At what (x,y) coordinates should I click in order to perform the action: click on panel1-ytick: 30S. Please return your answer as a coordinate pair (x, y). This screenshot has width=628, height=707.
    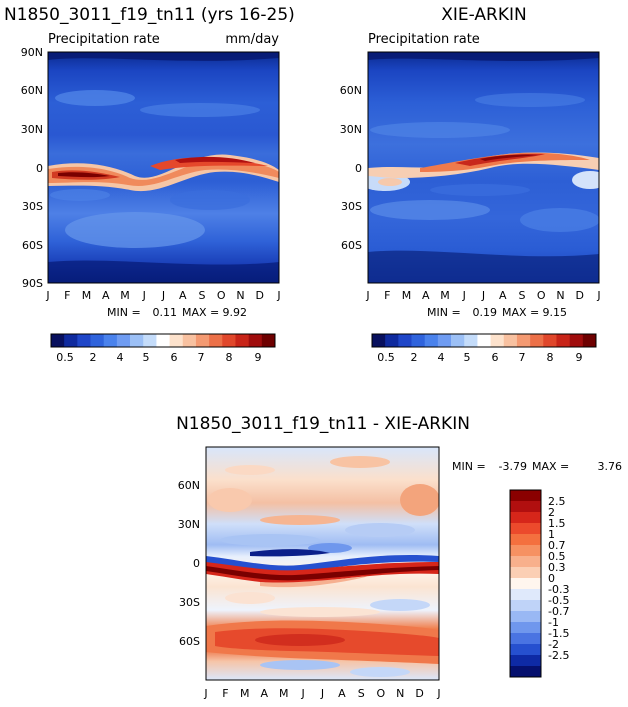
    Looking at the image, I should click on (32, 206).